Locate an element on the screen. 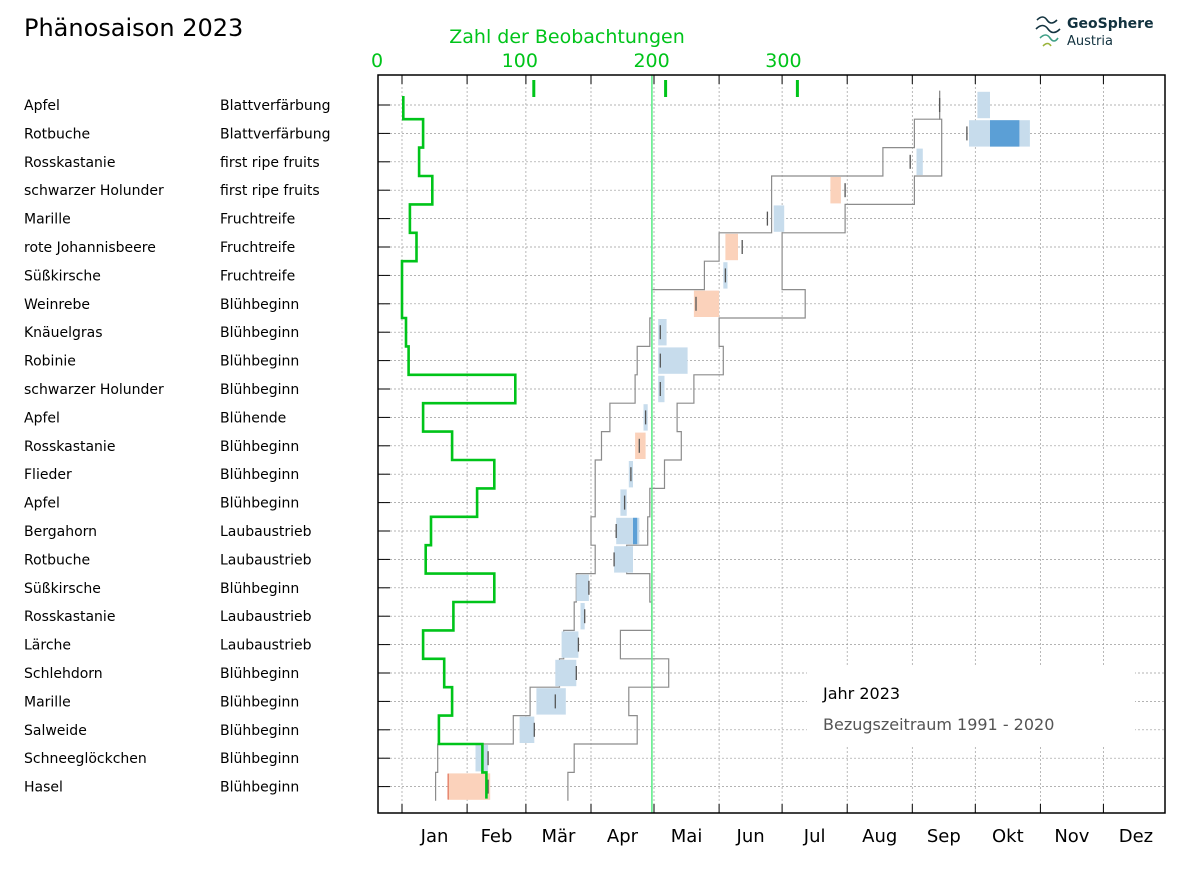 The image size is (1200, 871). legend-box is located at coordinates (971, 706).